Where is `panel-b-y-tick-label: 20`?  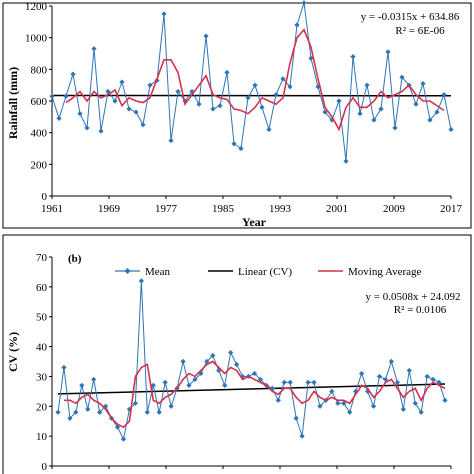
panel-b-y-tick-label: 20 is located at coordinates (42, 407).